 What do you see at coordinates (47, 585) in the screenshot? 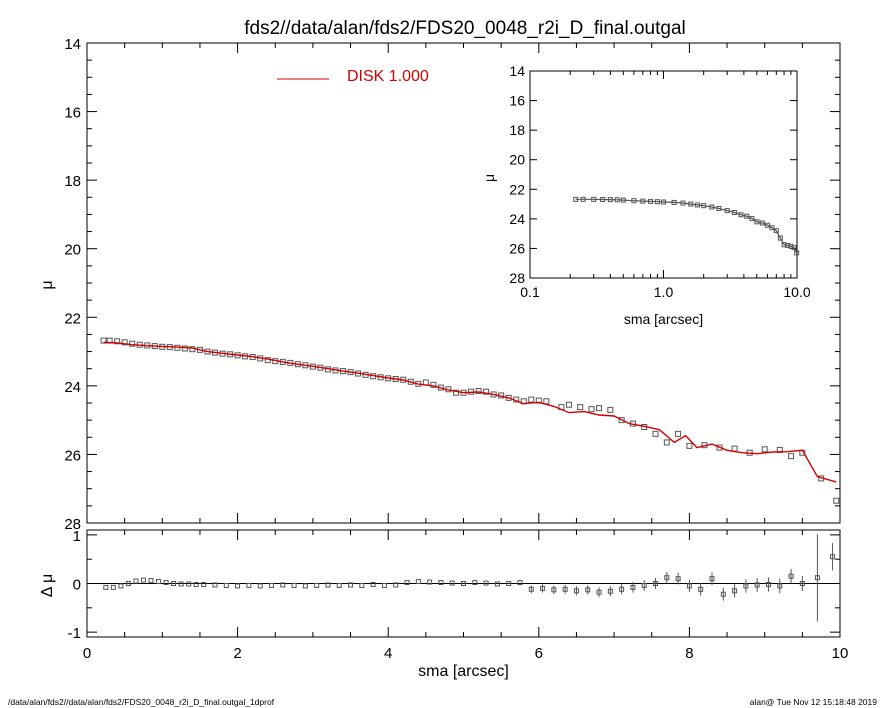
I see `residual-y-axis-label: Δ μ` at bounding box center [47, 585].